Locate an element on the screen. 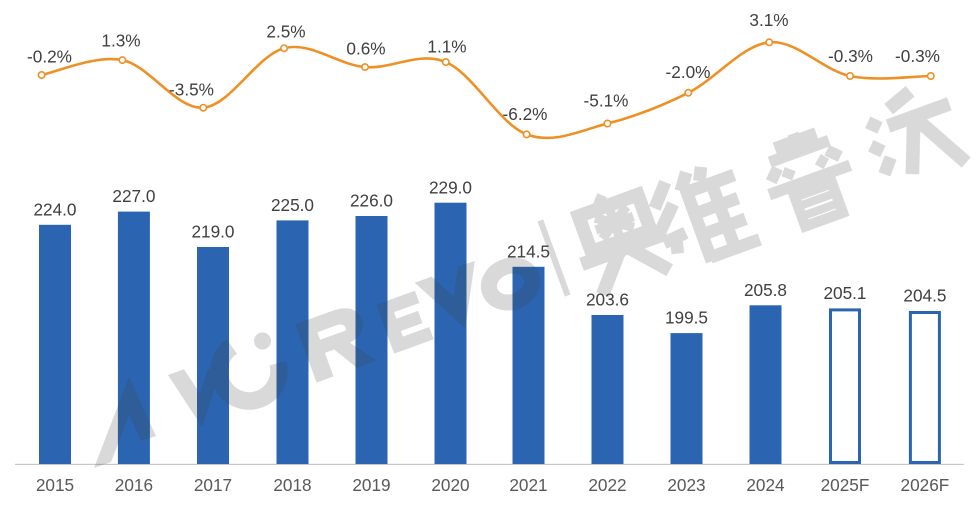 The width and height of the screenshot is (979, 510). svg-text: 0.6% is located at coordinates (365, 48).